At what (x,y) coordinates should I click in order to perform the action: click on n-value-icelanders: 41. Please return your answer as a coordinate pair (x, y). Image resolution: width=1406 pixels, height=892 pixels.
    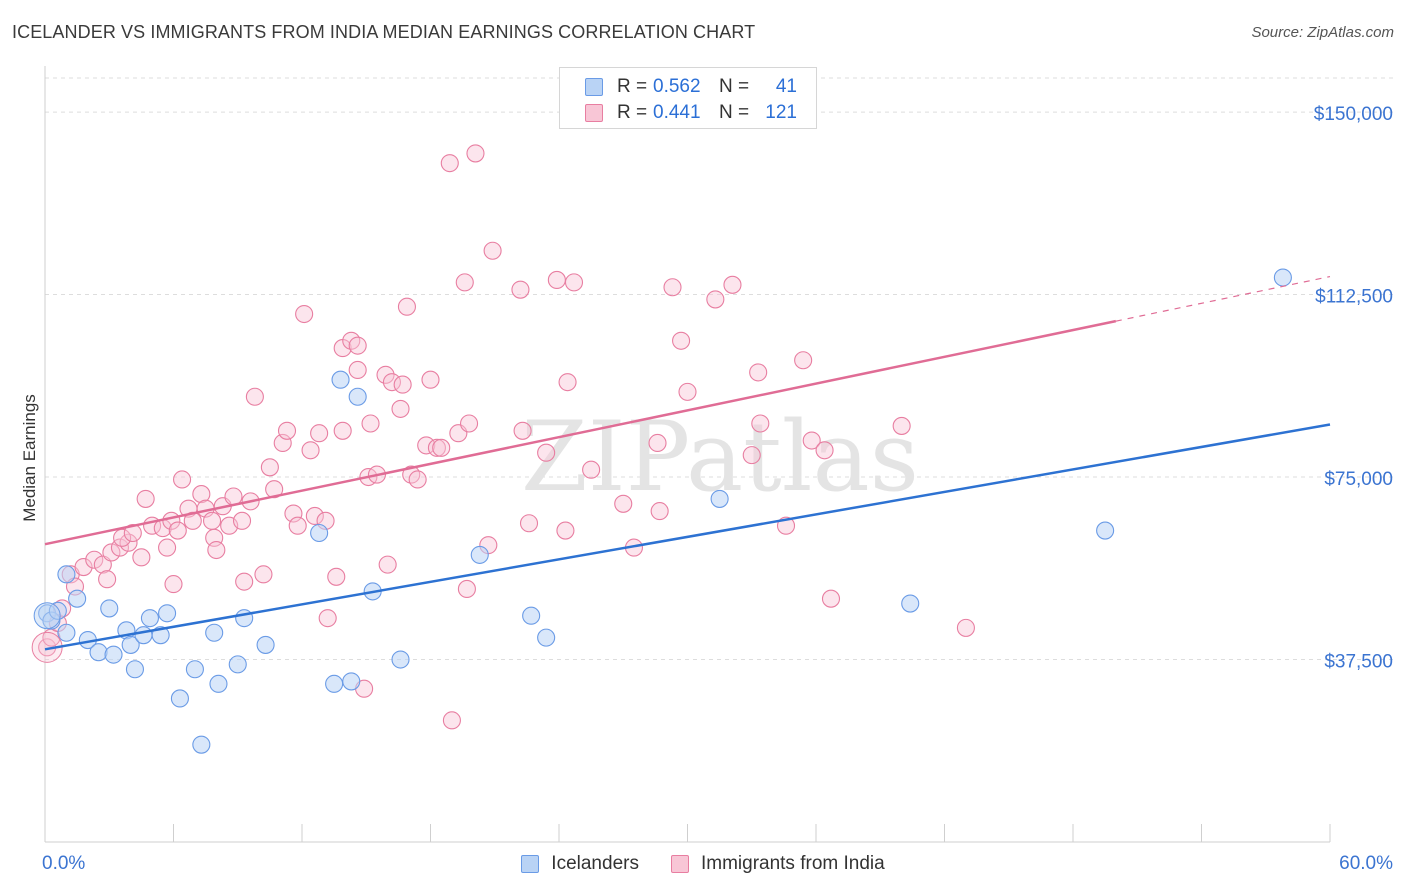
    Looking at the image, I should click on (786, 86).